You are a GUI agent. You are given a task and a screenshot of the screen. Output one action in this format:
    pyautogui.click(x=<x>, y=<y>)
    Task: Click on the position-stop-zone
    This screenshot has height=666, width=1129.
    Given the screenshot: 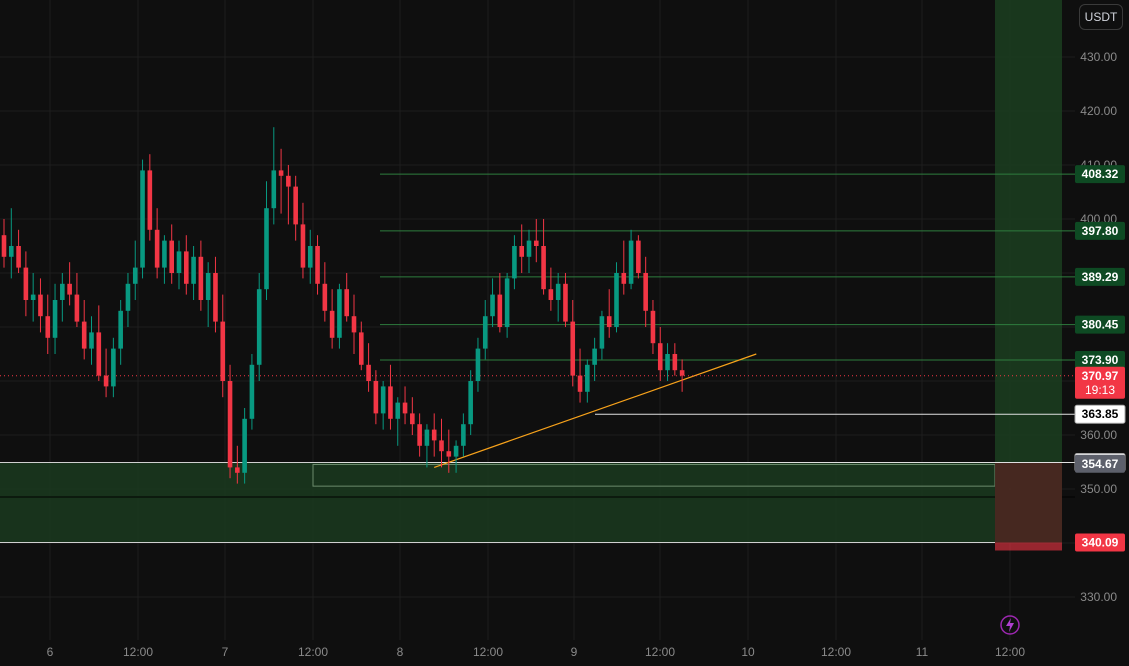 What is the action you would take?
    pyautogui.click(x=1028, y=502)
    